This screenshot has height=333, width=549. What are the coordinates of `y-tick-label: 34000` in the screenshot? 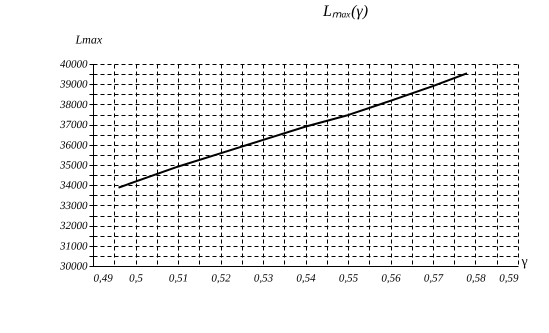 It's located at (73, 186).